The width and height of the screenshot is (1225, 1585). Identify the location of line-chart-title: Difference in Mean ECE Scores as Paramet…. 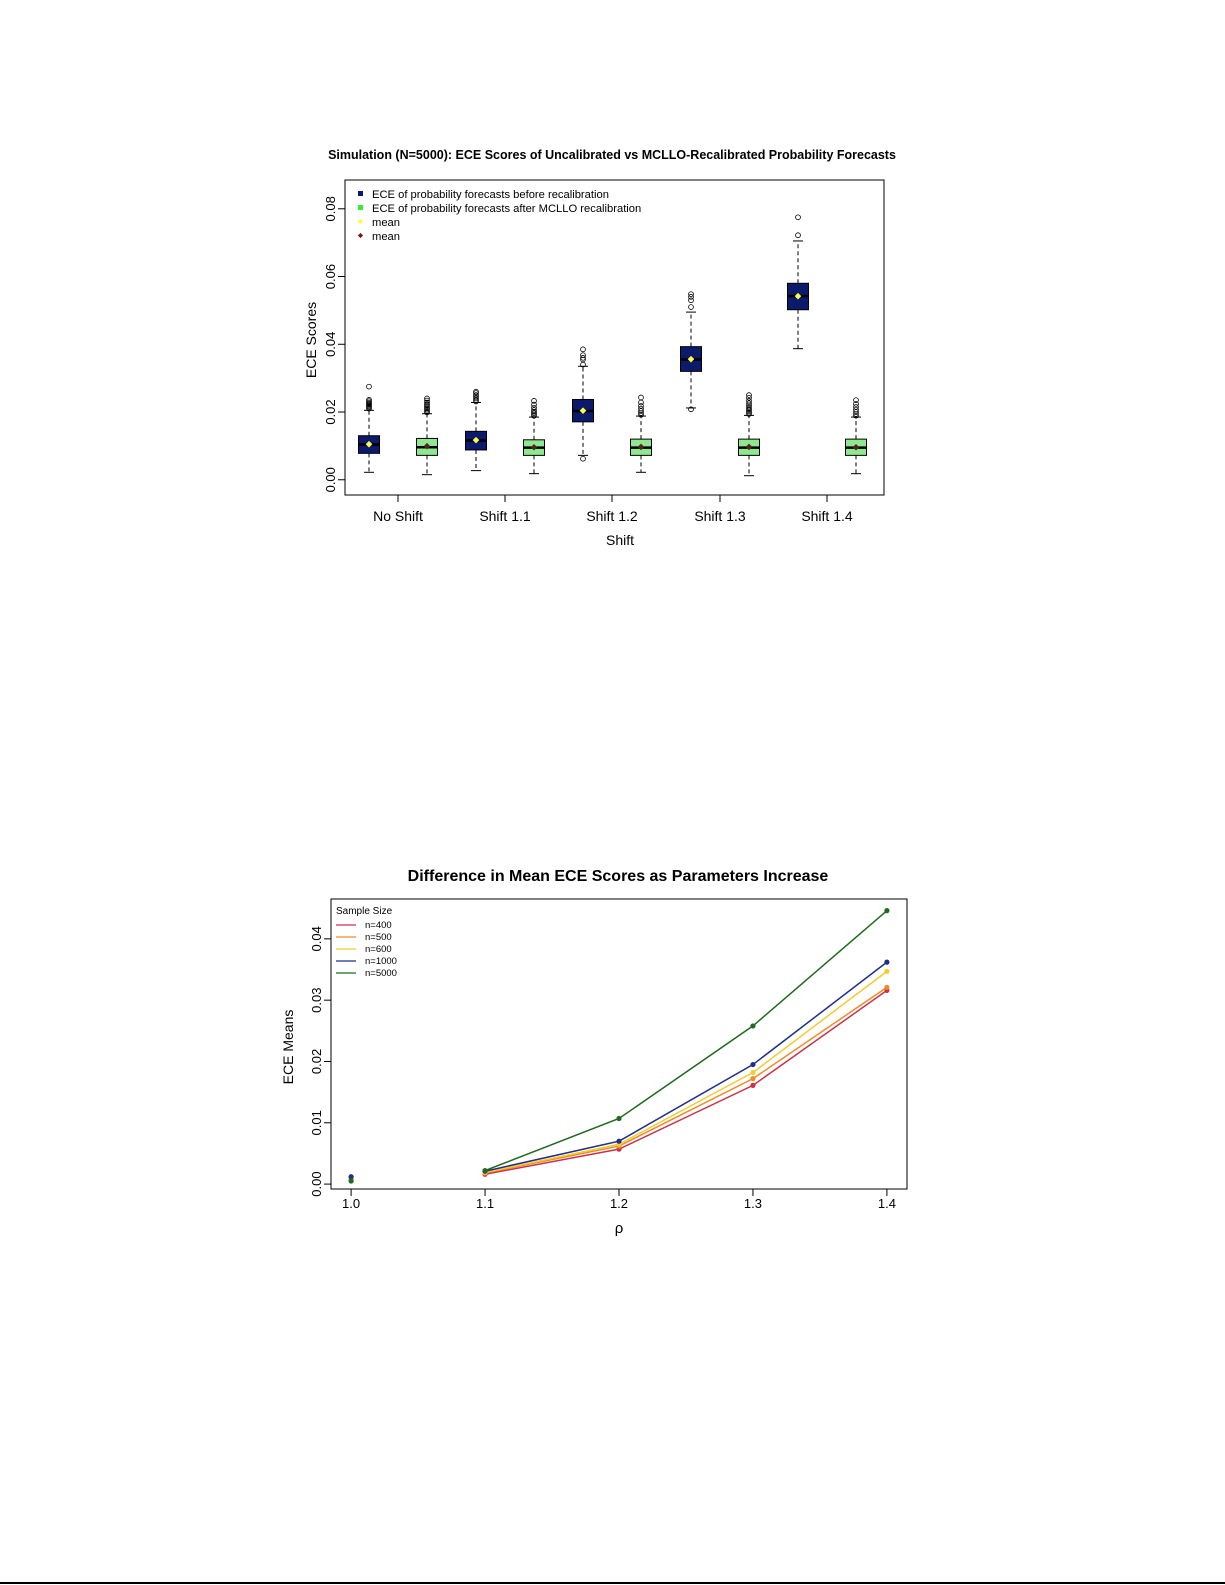
(618, 876).